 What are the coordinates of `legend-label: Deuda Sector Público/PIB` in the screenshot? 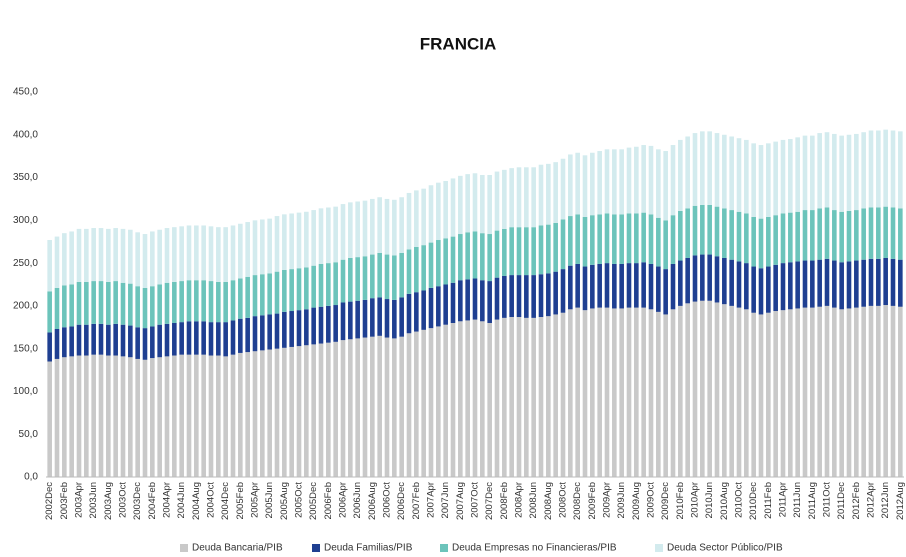 It's located at (725, 548).